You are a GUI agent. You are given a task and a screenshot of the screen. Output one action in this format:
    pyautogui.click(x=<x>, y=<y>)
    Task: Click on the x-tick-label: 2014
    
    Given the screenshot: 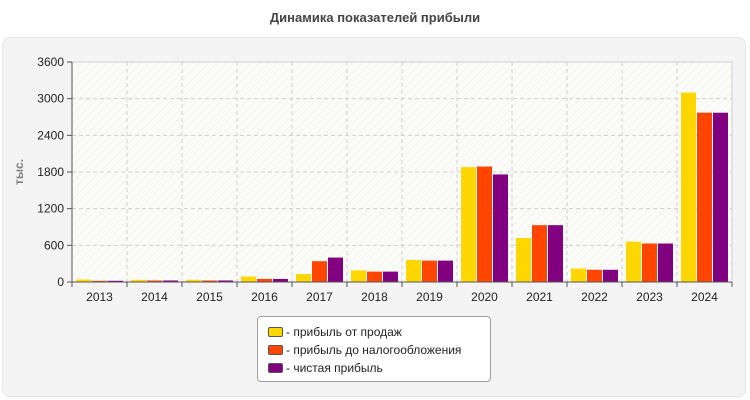 What is the action you would take?
    pyautogui.click(x=154, y=297)
    